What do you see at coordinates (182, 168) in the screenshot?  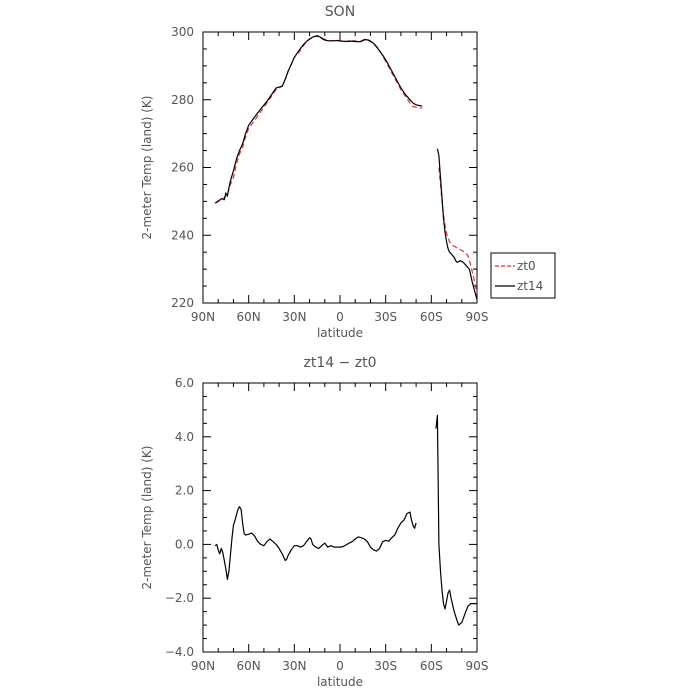 I see `y-tick-label: 260` at bounding box center [182, 168].